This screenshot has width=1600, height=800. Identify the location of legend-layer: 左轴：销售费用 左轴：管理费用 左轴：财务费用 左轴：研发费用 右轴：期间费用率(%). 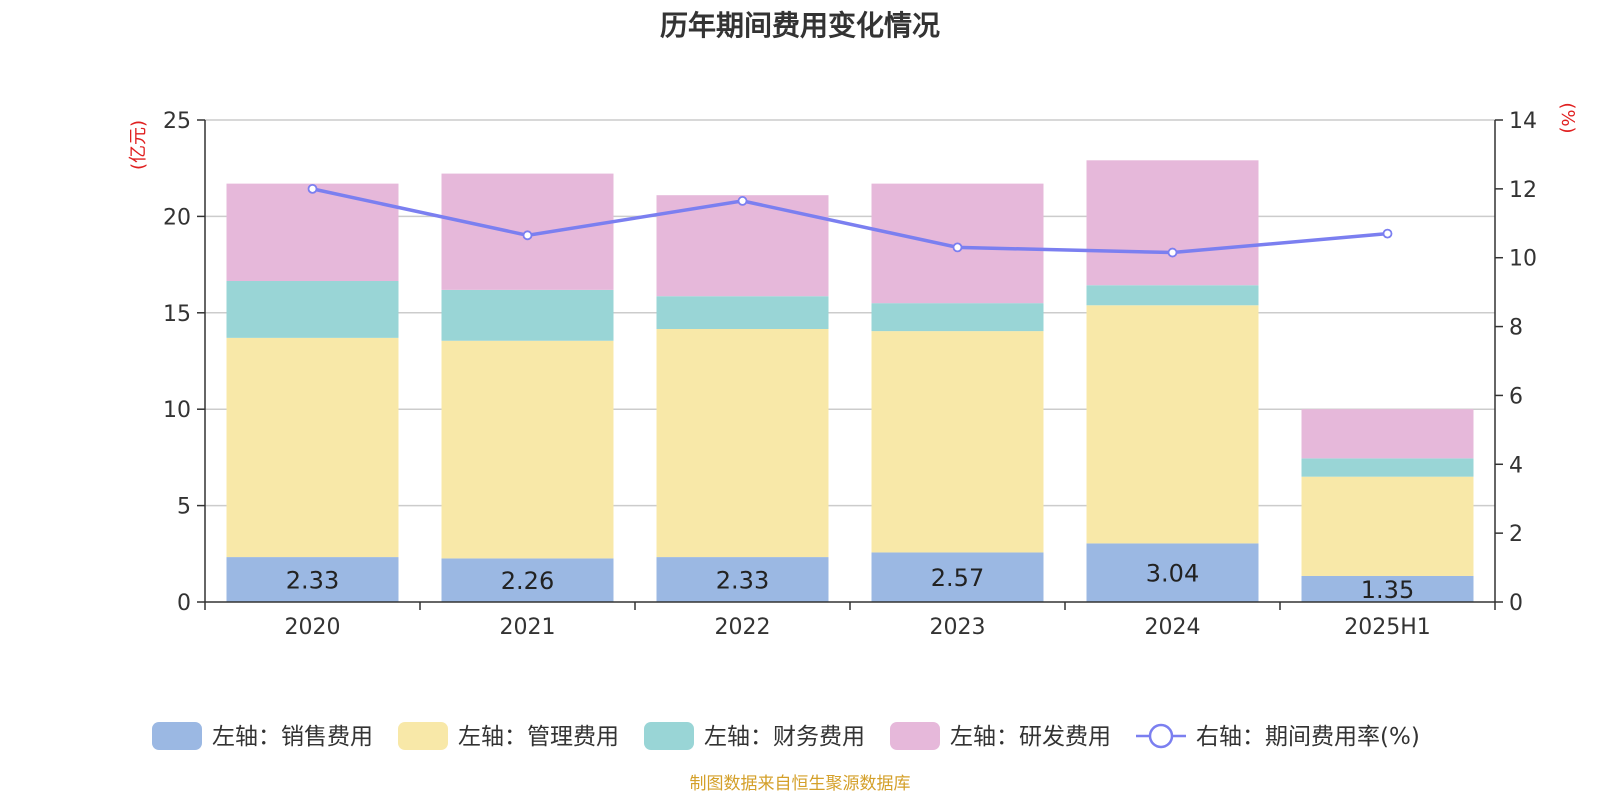
(786, 736).